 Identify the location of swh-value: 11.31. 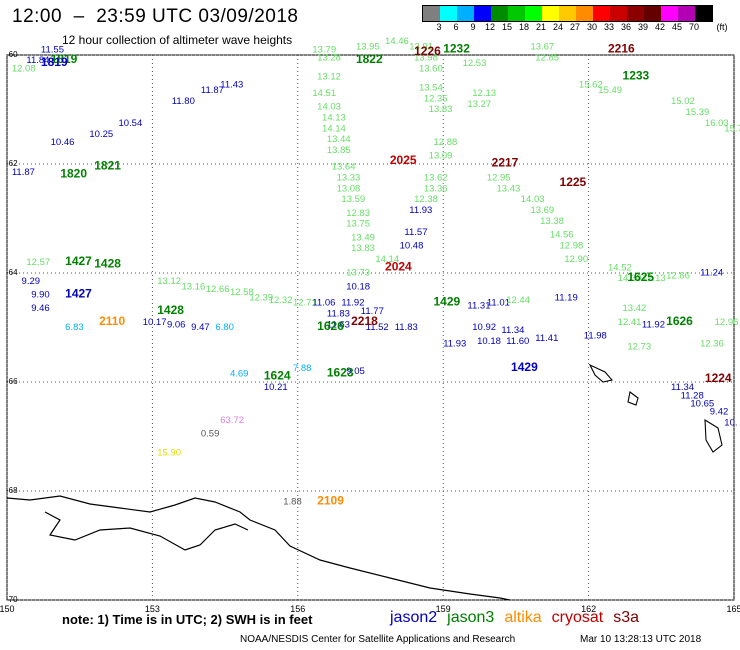
(478, 305).